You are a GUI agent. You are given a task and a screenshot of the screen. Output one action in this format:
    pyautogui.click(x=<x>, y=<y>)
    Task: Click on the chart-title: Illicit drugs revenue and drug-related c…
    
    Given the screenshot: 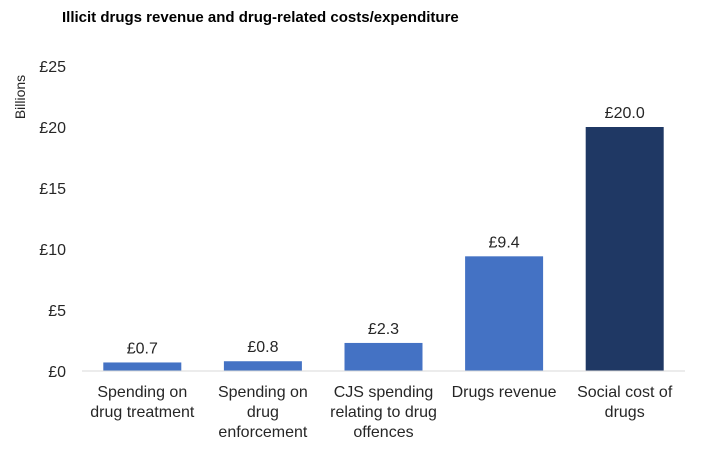 What is the action you would take?
    pyautogui.click(x=260, y=17)
    